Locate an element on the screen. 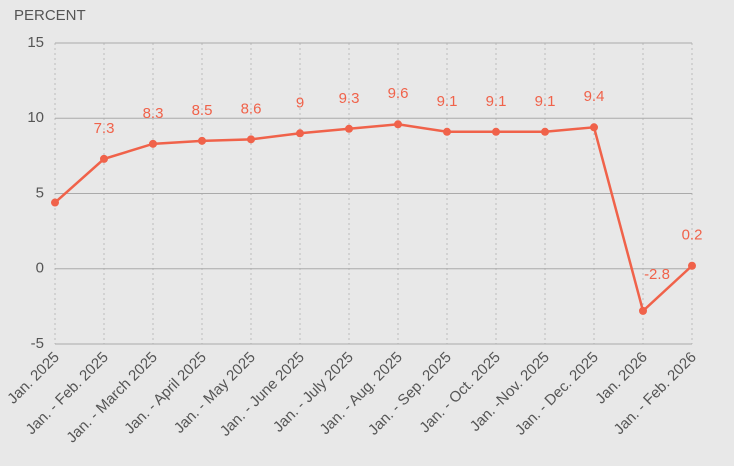  x-tick-label: Jan. - Sep. 2025 is located at coordinates (410, 394).